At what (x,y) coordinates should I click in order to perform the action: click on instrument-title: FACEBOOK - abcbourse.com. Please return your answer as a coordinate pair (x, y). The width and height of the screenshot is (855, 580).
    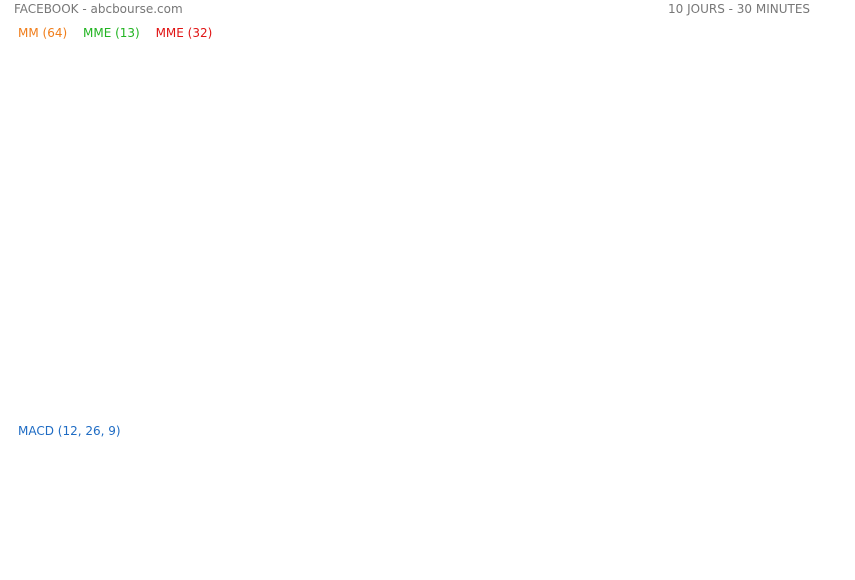
    Looking at the image, I should click on (98, 9).